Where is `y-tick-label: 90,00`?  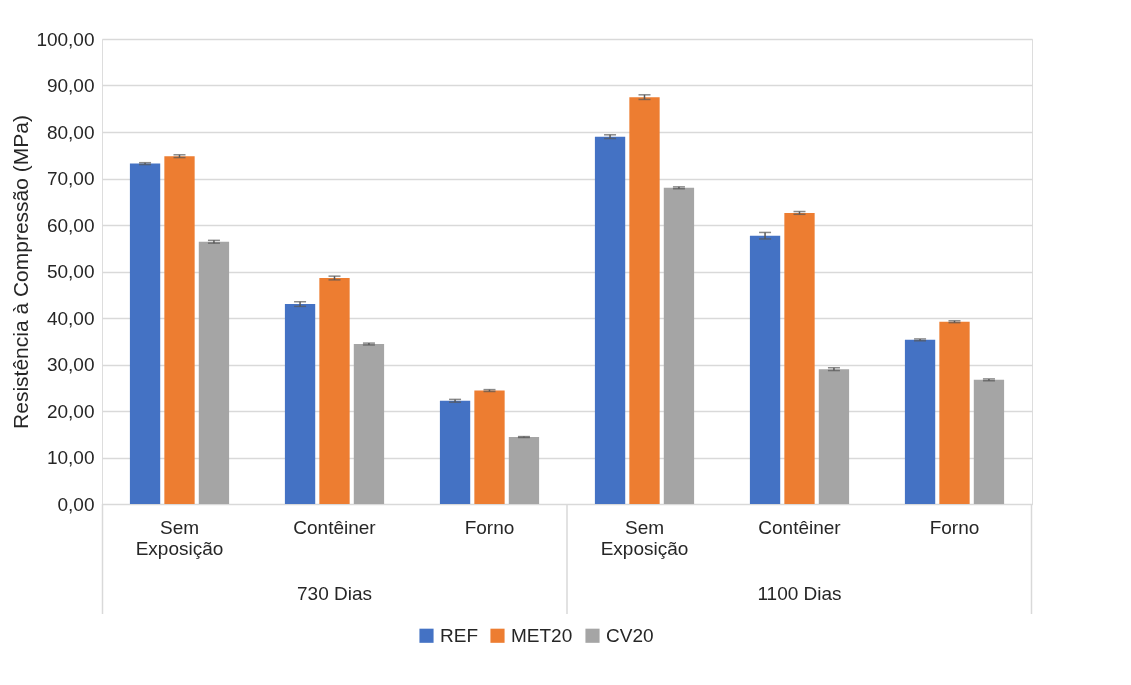 y-tick-label: 90,00 is located at coordinates (70, 85).